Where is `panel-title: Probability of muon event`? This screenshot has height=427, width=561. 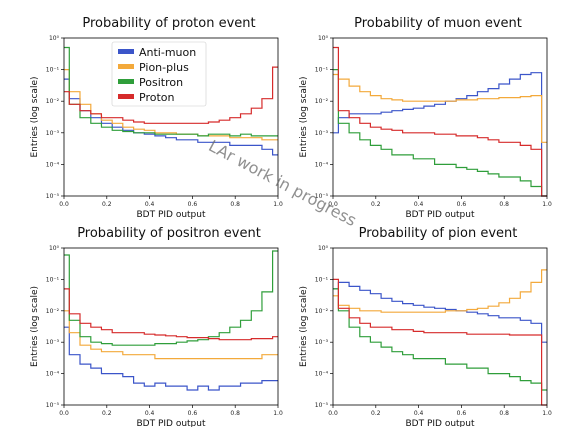
panel-title: Probability of muon event is located at coordinates (438, 23).